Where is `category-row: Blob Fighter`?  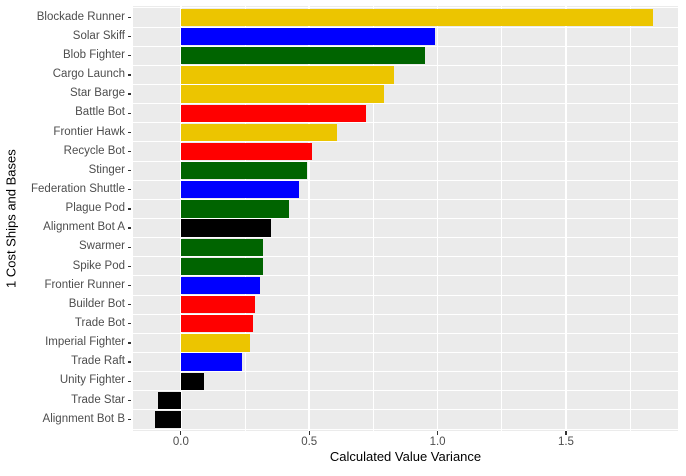 category-row: Blob Fighter is located at coordinates (66, 56).